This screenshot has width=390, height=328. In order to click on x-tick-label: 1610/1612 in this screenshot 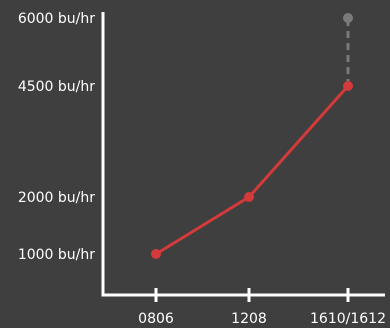, I will do `click(348, 319)`.